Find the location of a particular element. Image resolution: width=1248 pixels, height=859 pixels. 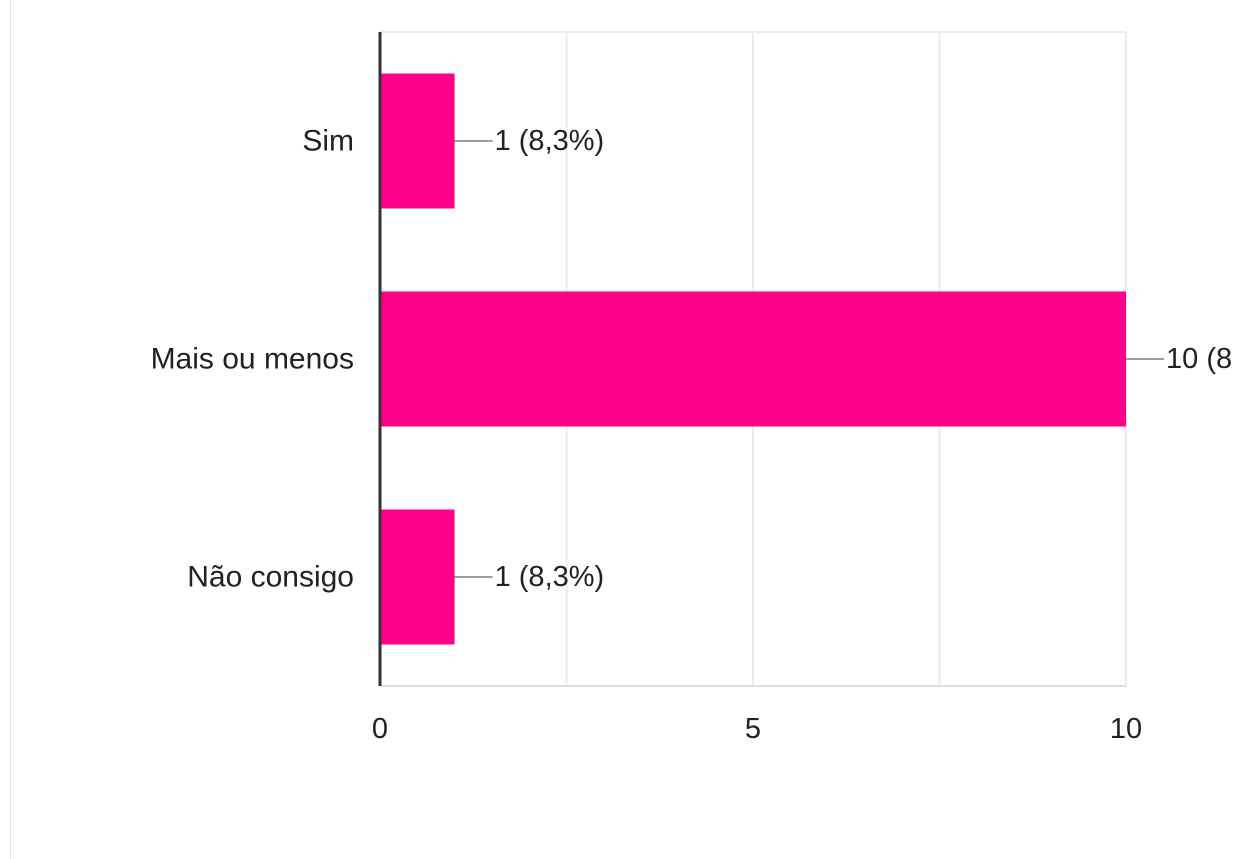

category-label: Não consigo is located at coordinates (270, 577).